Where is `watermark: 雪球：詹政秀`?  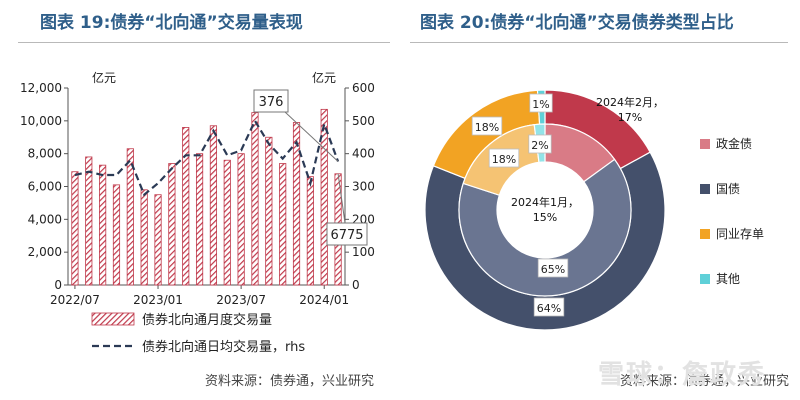
watermark: 雪球：詹政秀 is located at coordinates (682, 375).